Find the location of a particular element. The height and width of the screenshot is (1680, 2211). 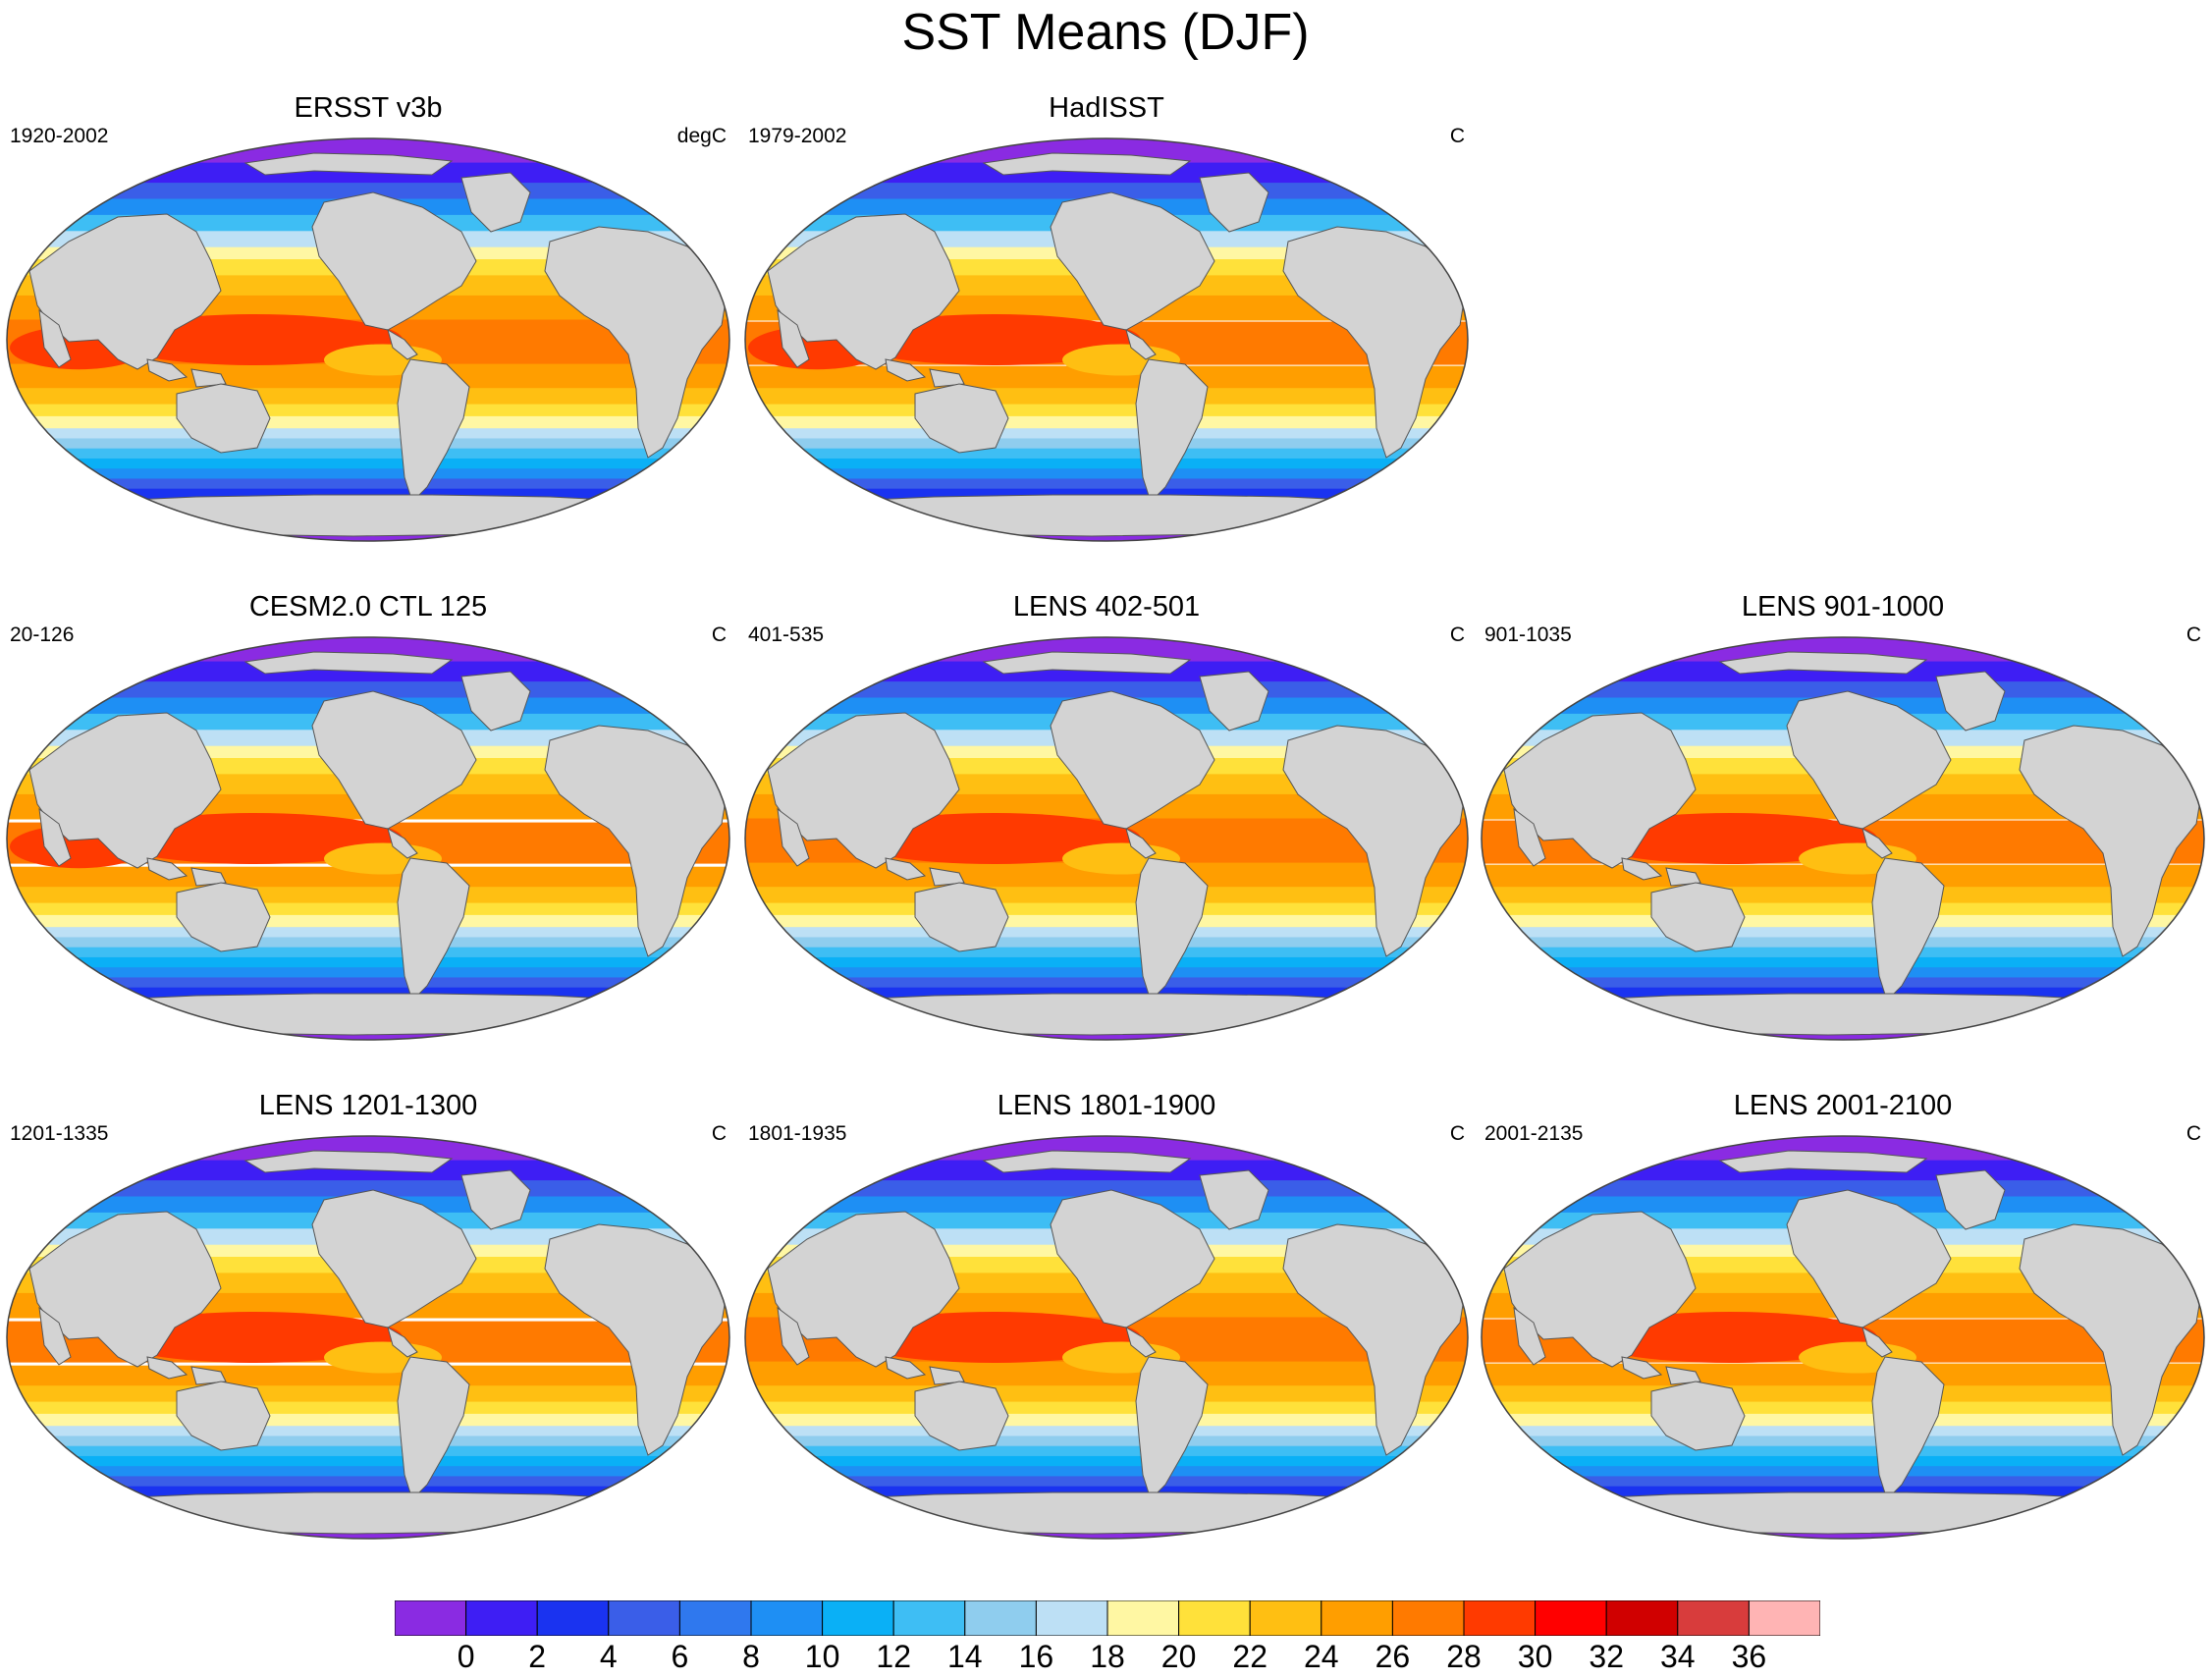

colorbar-tick-label: 16 is located at coordinates (1036, 1656).